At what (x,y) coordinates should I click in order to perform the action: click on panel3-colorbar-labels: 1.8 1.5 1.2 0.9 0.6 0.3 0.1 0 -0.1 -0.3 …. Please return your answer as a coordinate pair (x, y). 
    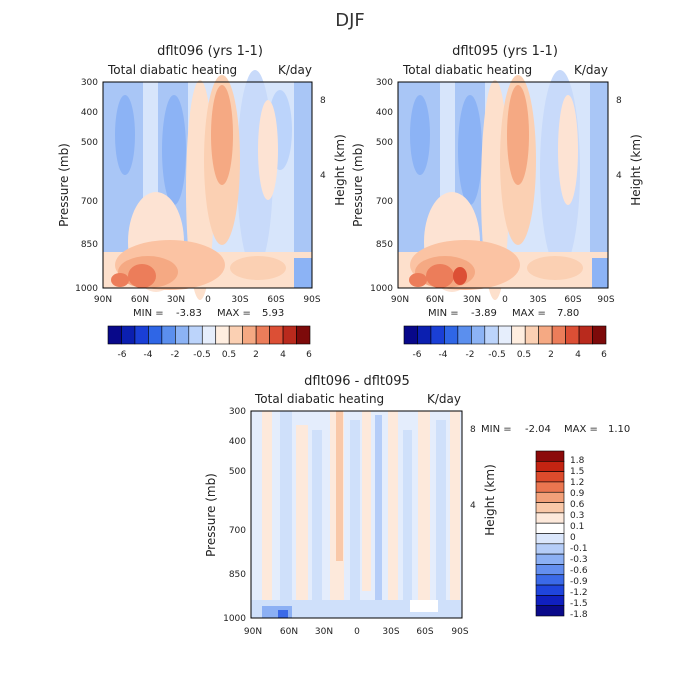
    Looking at the image, I should click on (579, 538).